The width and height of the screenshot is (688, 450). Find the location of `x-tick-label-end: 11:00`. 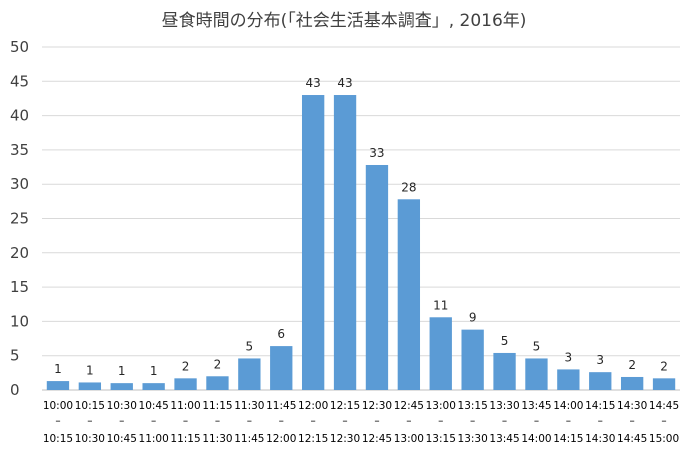

x-tick-label-end: 11:00 is located at coordinates (154, 439).